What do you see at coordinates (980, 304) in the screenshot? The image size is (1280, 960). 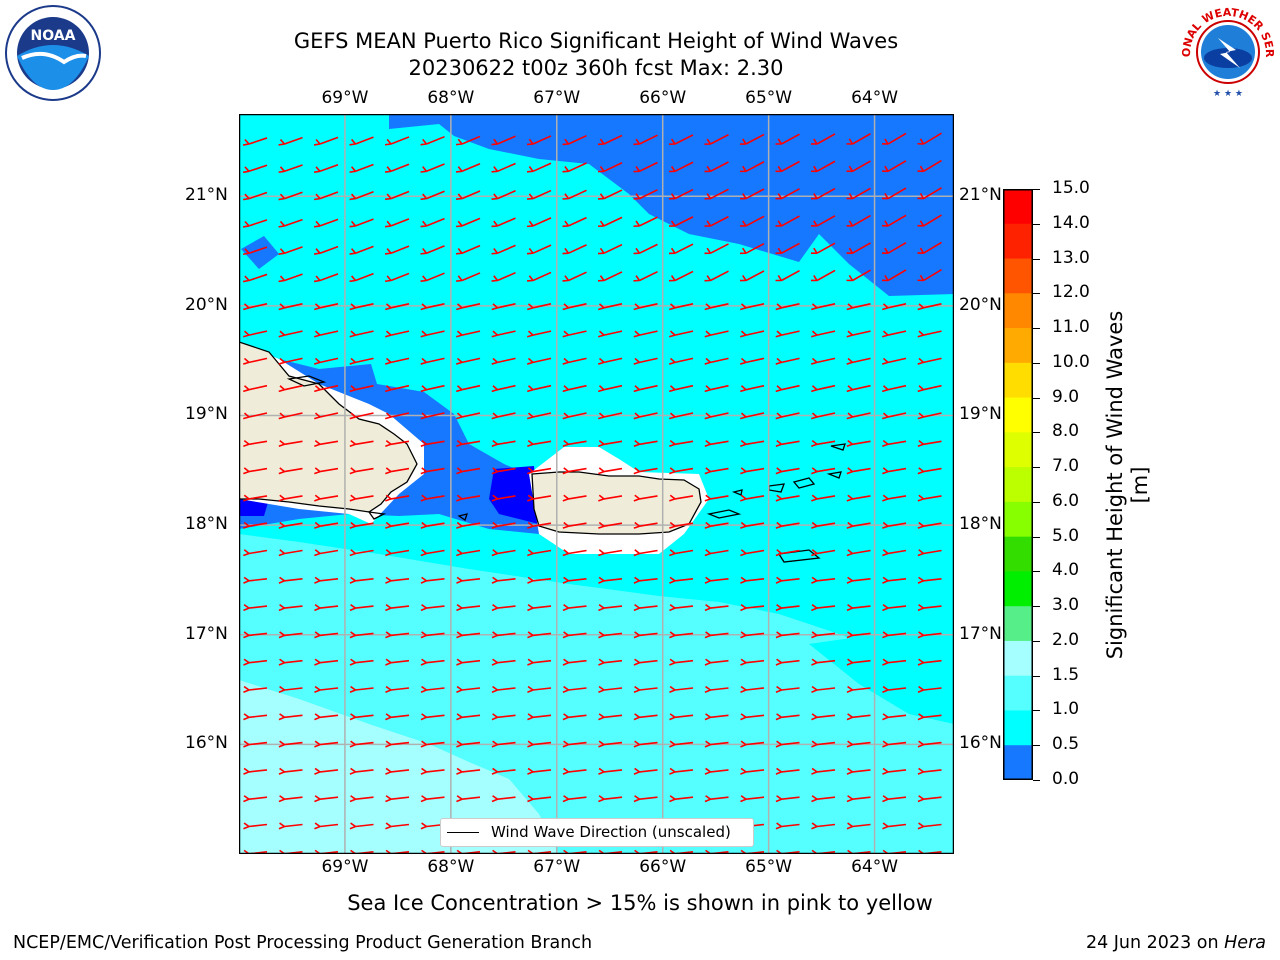 I see `lat-label-right: 20°N` at bounding box center [980, 304].